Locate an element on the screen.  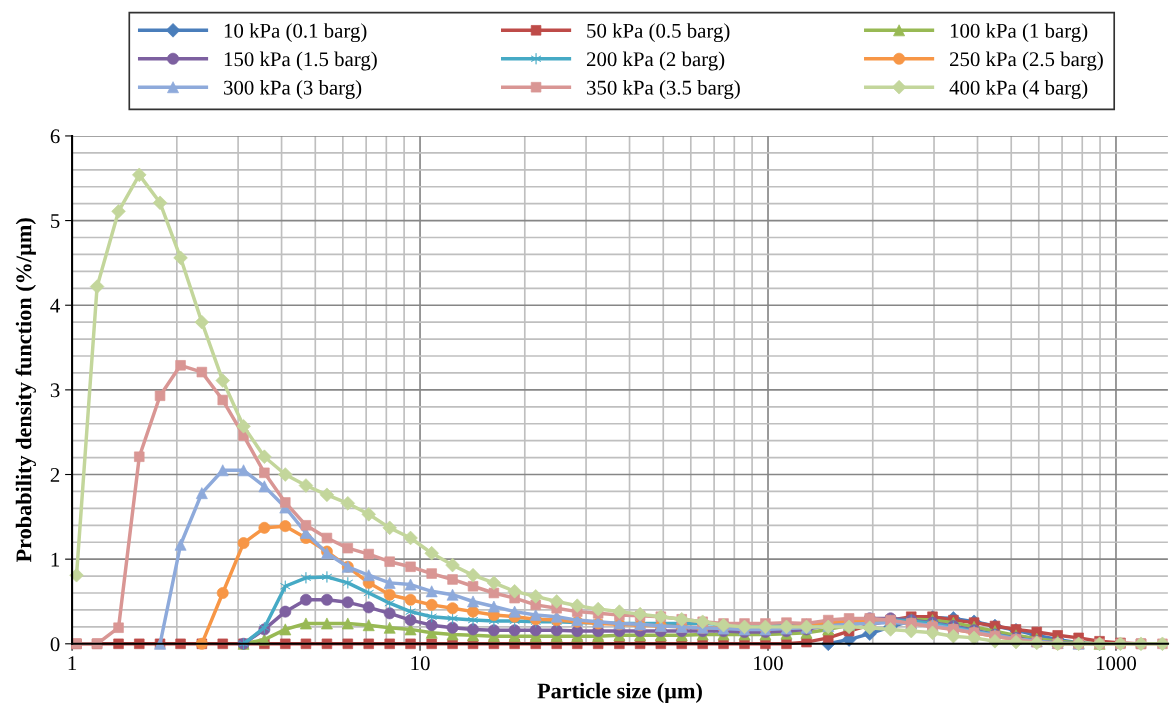
y-tick-label: 2 is located at coordinates (55, 474).